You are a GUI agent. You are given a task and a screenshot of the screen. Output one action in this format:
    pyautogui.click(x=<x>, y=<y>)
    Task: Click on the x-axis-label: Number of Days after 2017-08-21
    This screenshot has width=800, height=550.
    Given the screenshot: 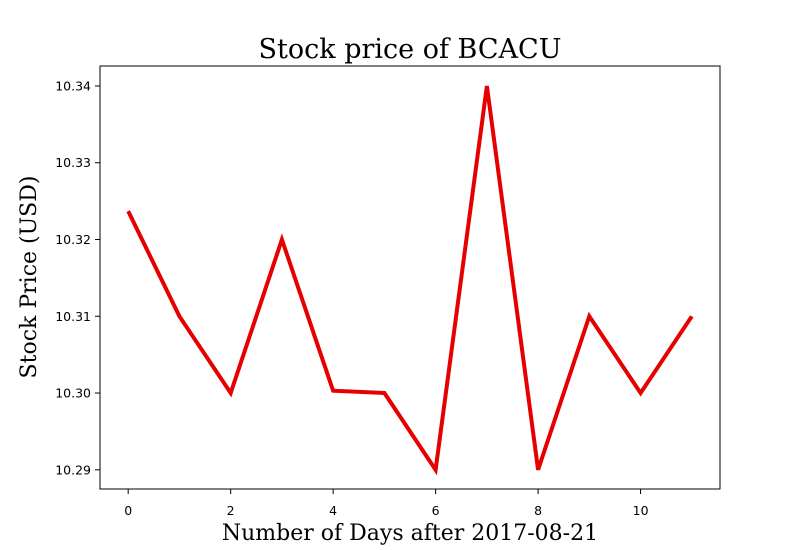 What is the action you would take?
    pyautogui.click(x=410, y=533)
    